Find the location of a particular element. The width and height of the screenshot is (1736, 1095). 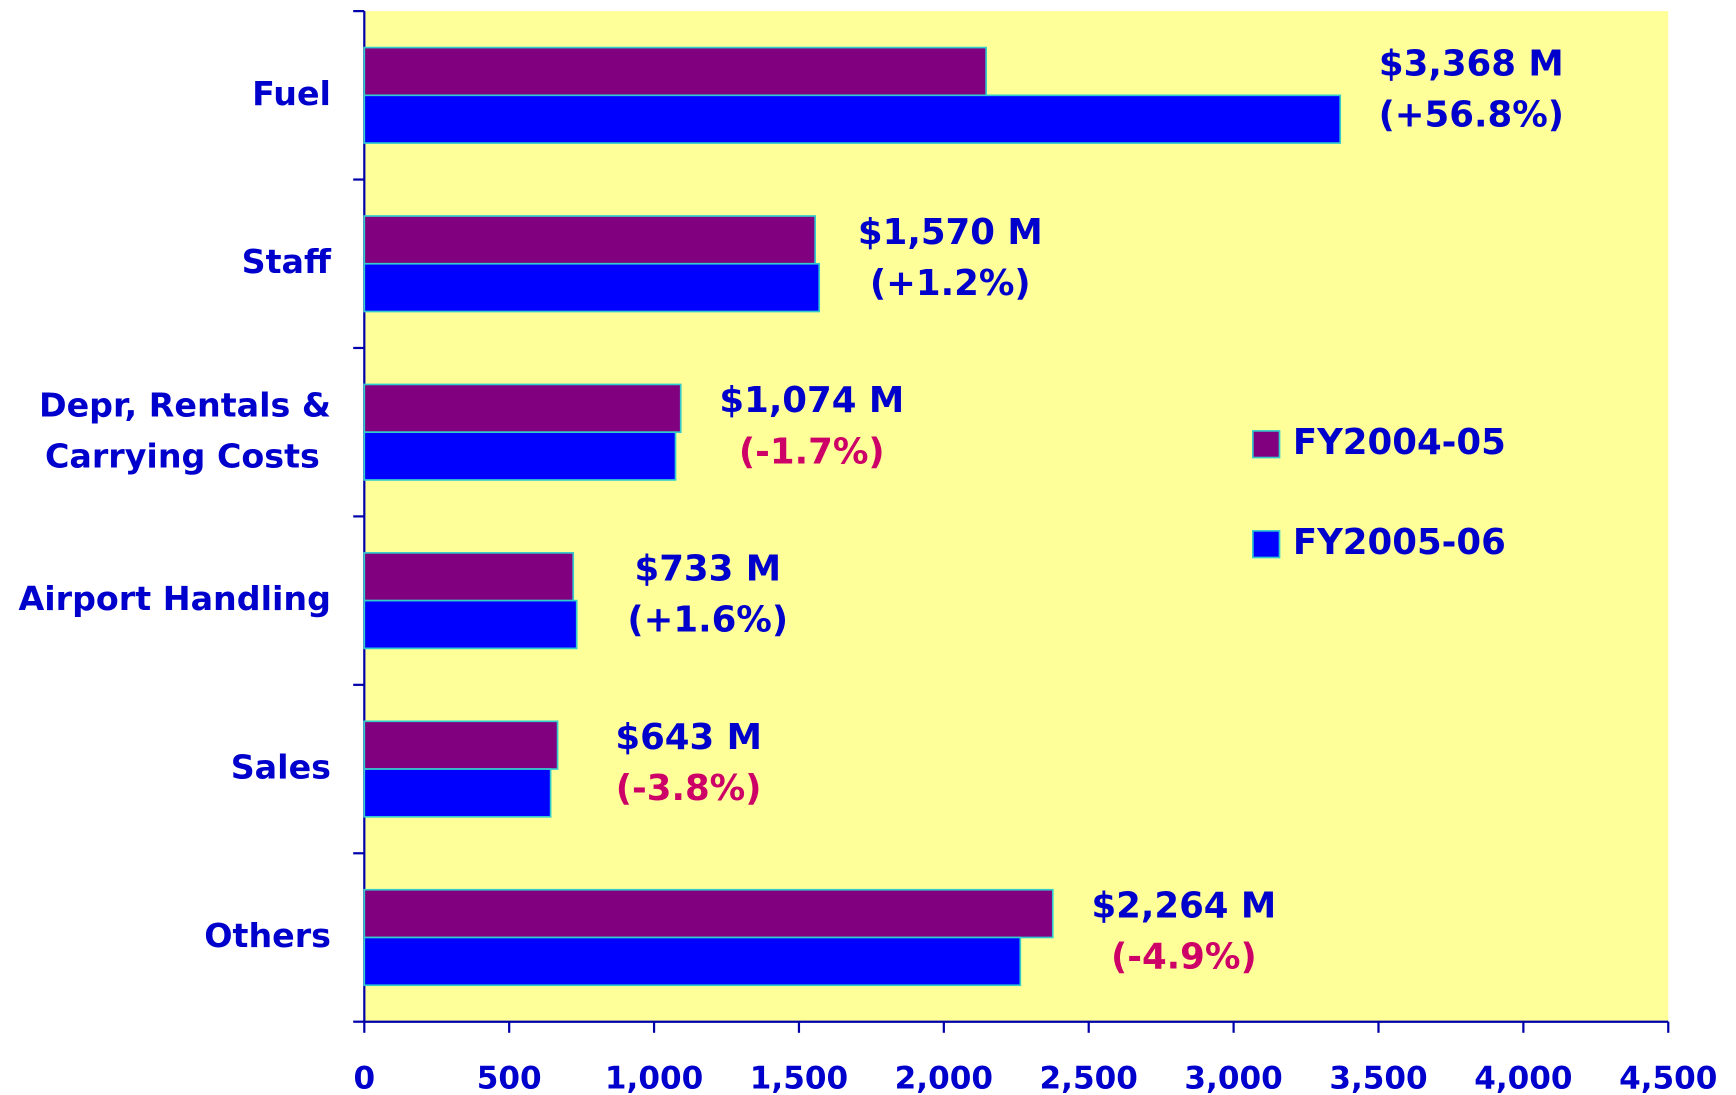

y-tick-label: Fuel is located at coordinates (291, 93).